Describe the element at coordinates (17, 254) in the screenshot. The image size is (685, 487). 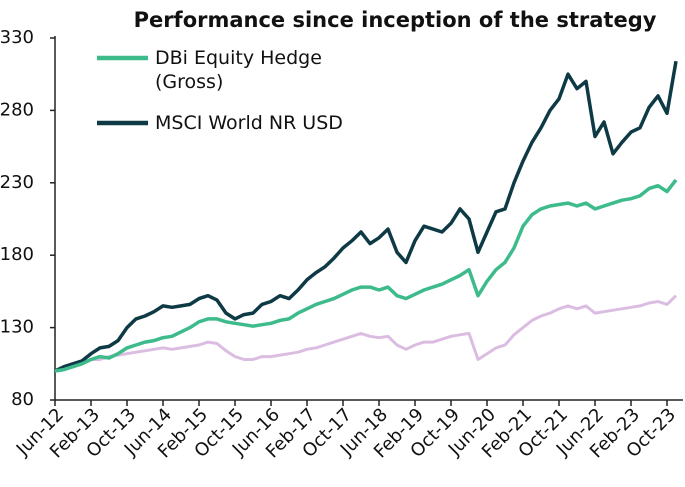
I see `y-tick-label: 180` at that location.